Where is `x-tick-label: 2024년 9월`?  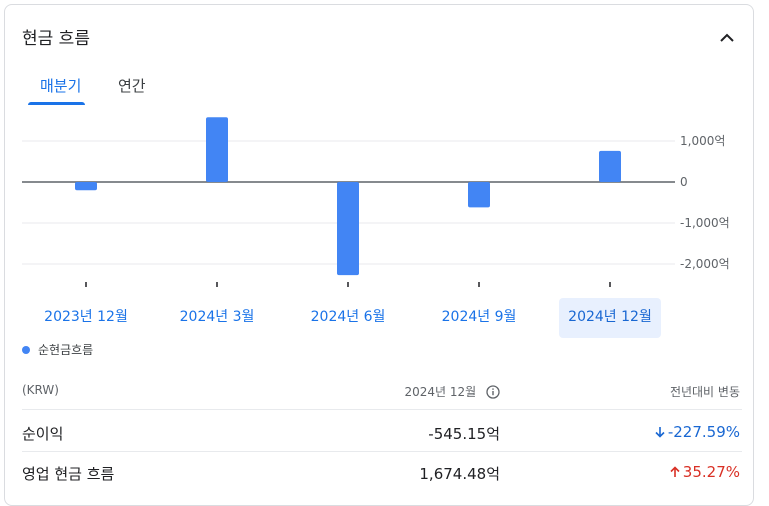
x-tick-label: 2024년 9월 is located at coordinates (479, 317).